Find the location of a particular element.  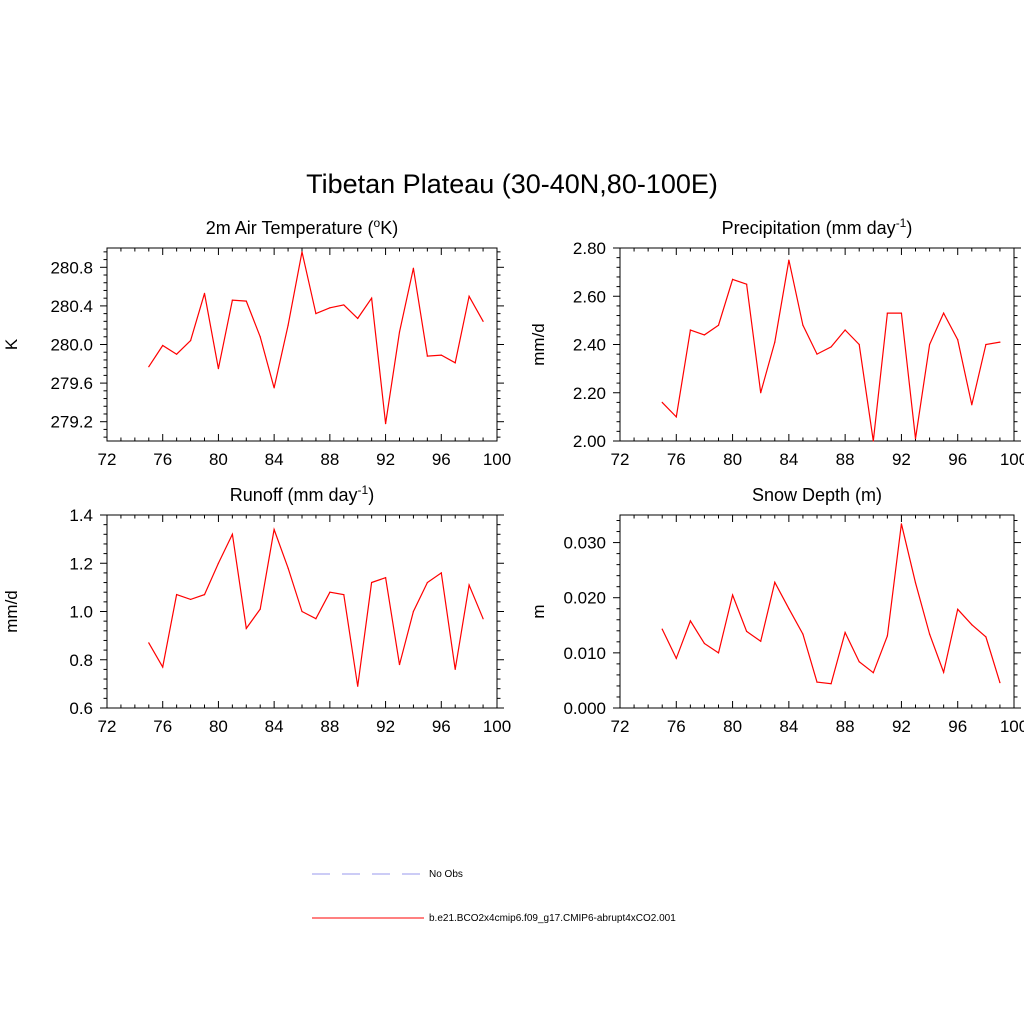

panel-title: Snow Depth (m) is located at coordinates (817, 495).